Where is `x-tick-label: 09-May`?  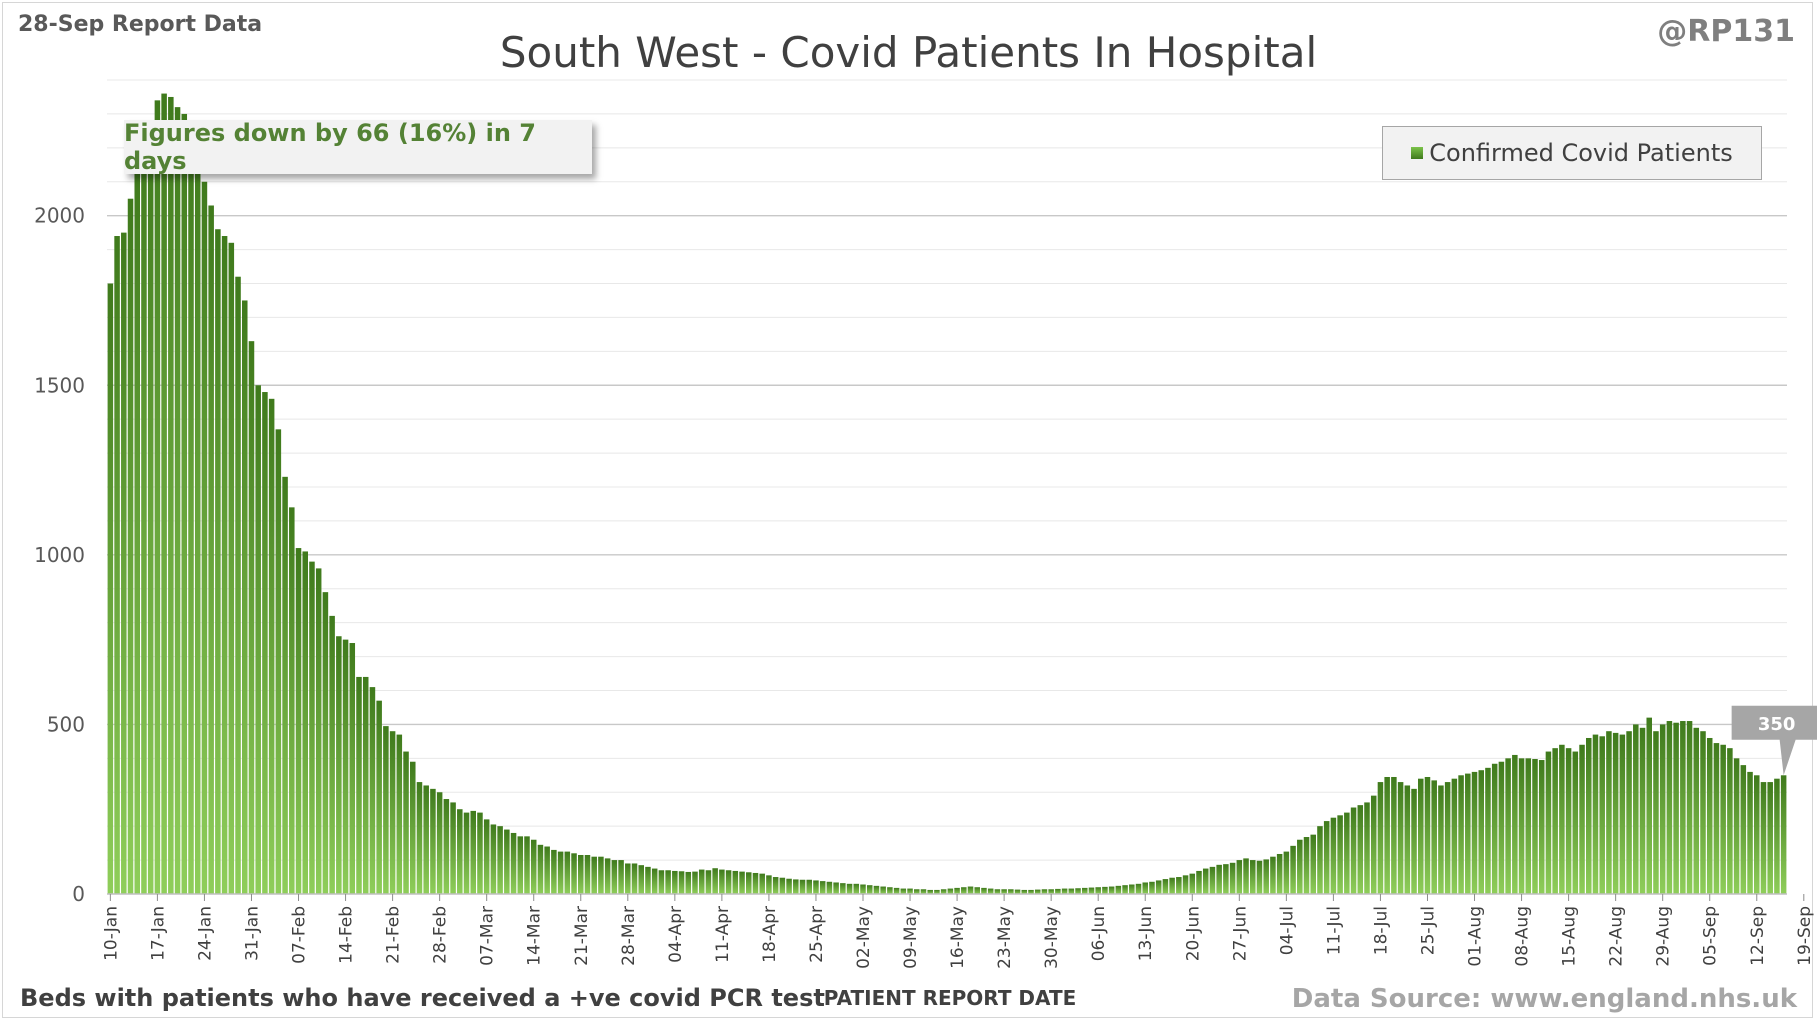 x-tick-label: 09-May is located at coordinates (911, 937).